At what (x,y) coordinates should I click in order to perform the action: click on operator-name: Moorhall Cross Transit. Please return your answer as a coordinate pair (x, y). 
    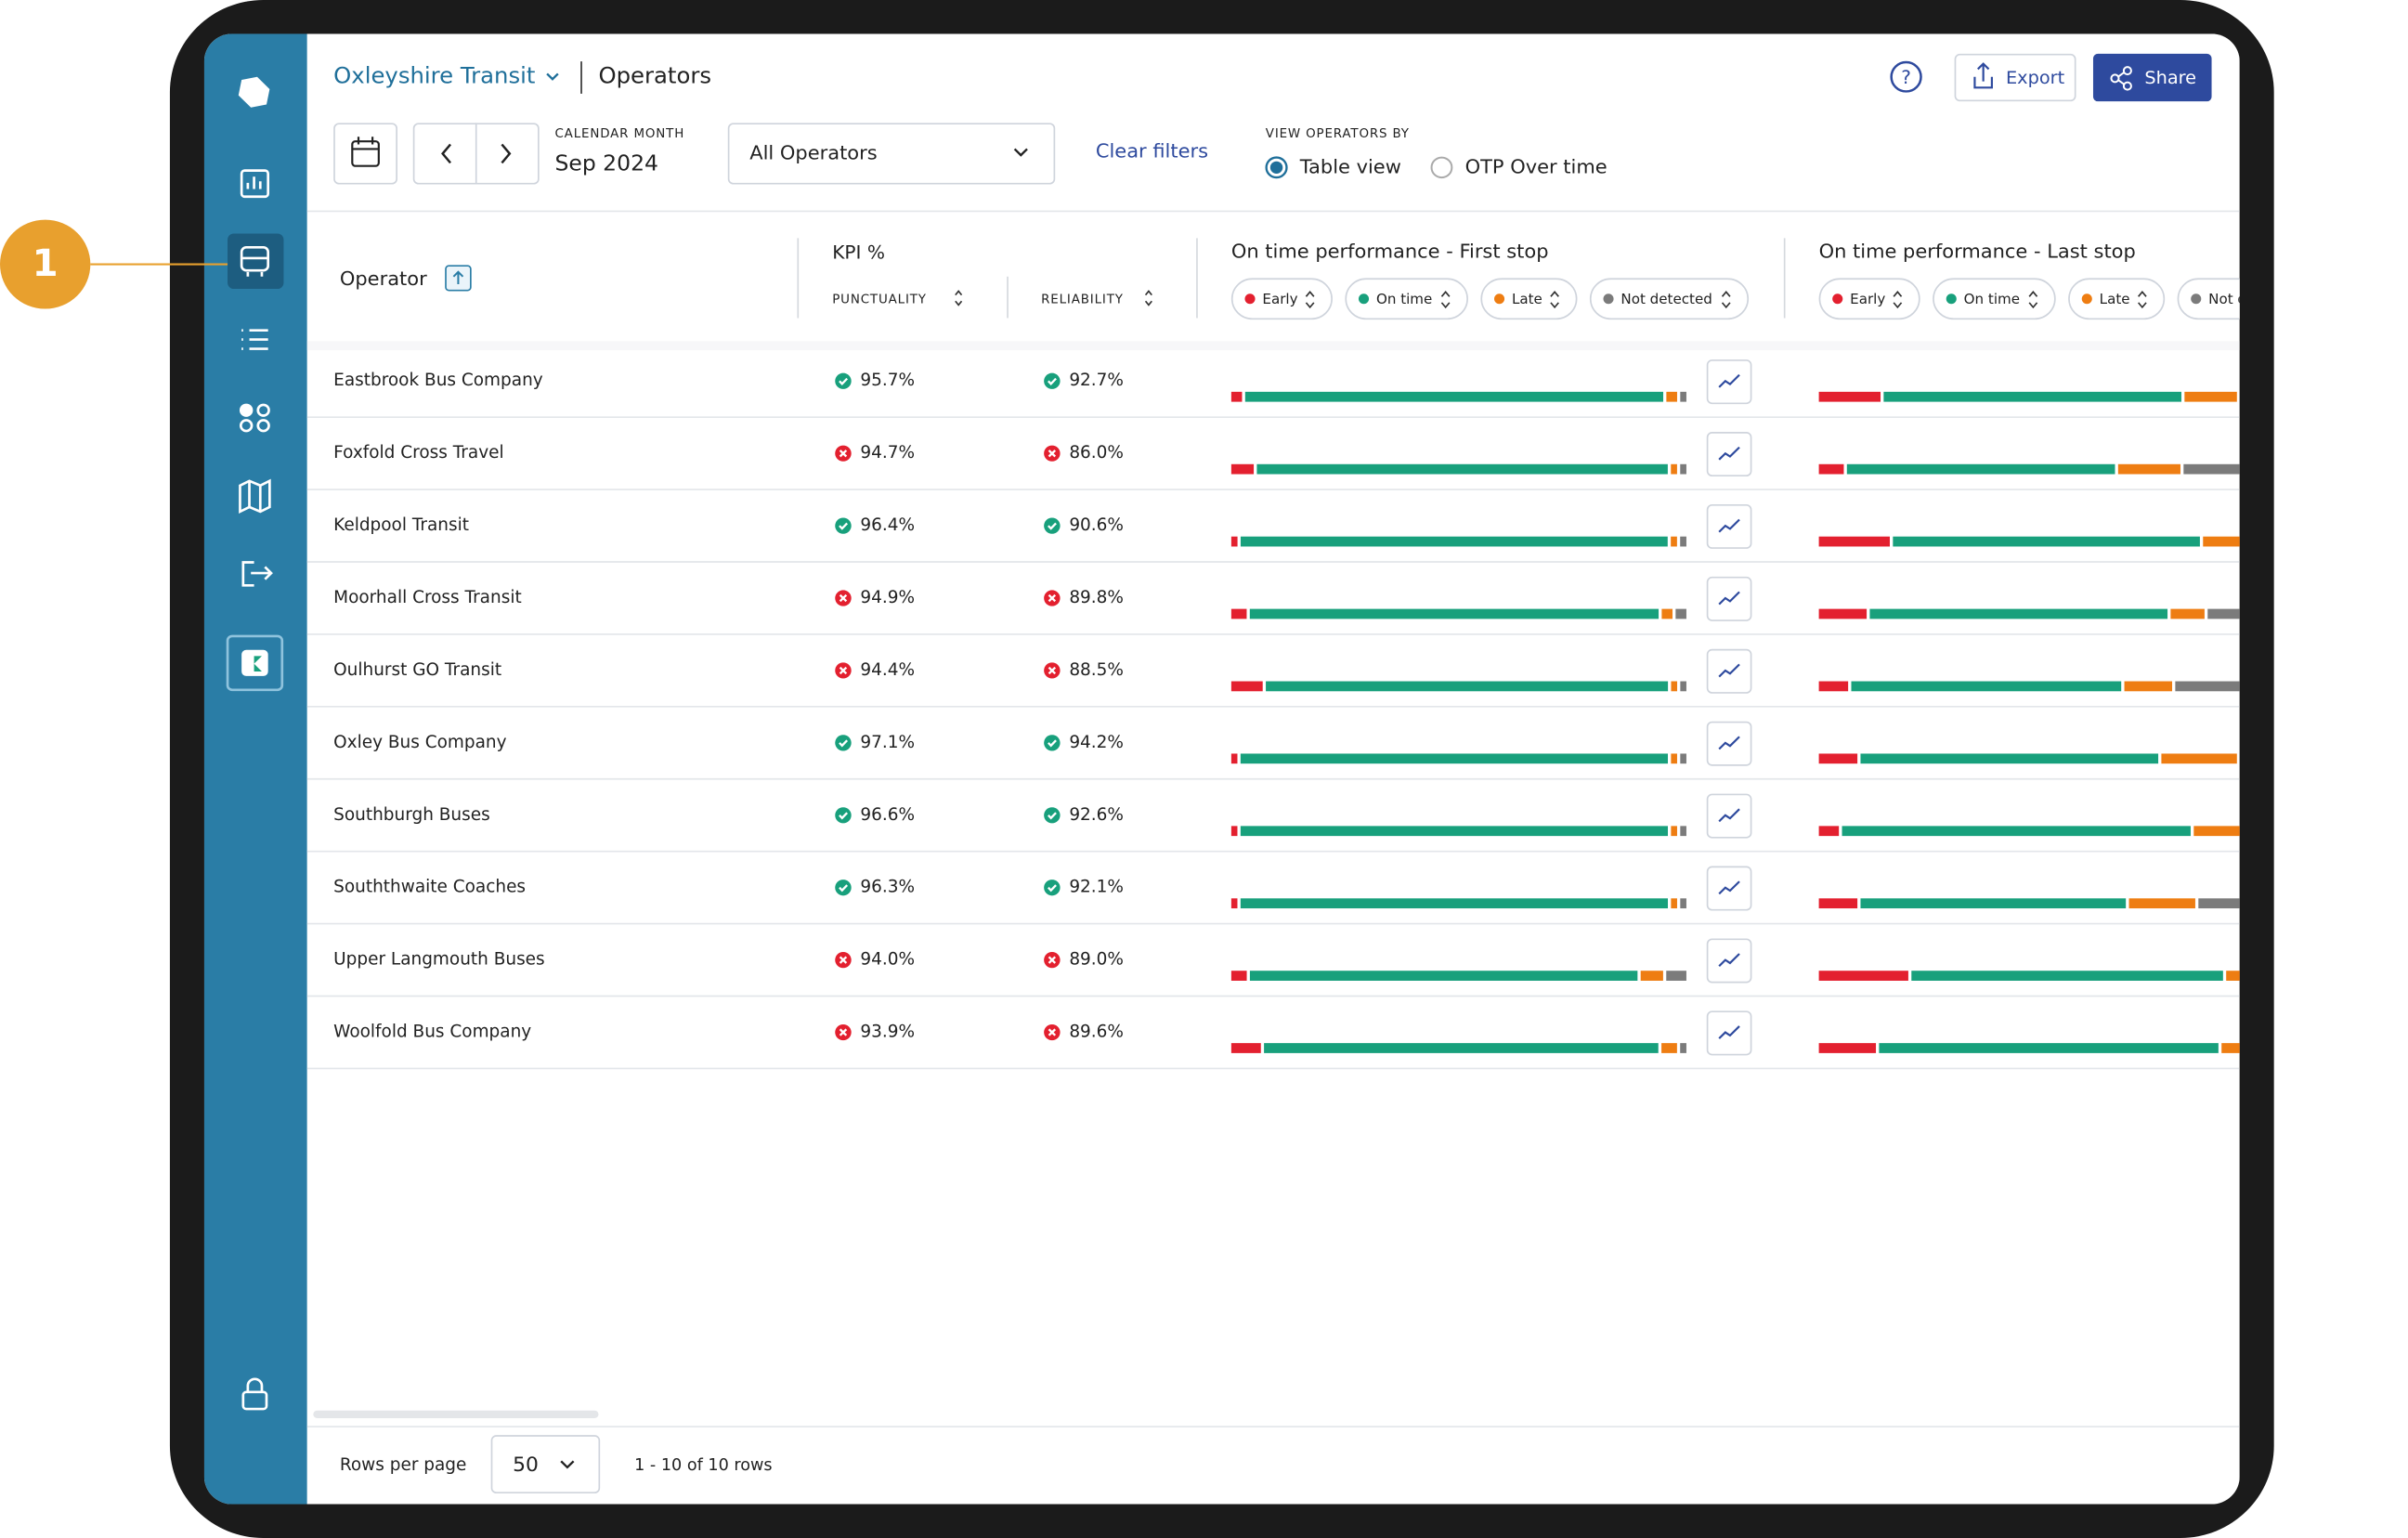
    Looking at the image, I should click on (427, 597).